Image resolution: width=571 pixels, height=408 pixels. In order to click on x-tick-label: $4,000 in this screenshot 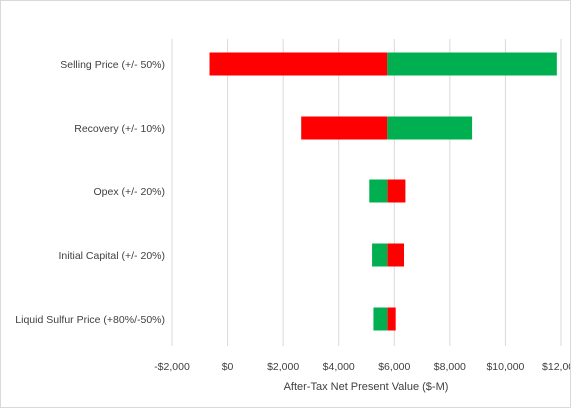, I will do `click(339, 367)`.